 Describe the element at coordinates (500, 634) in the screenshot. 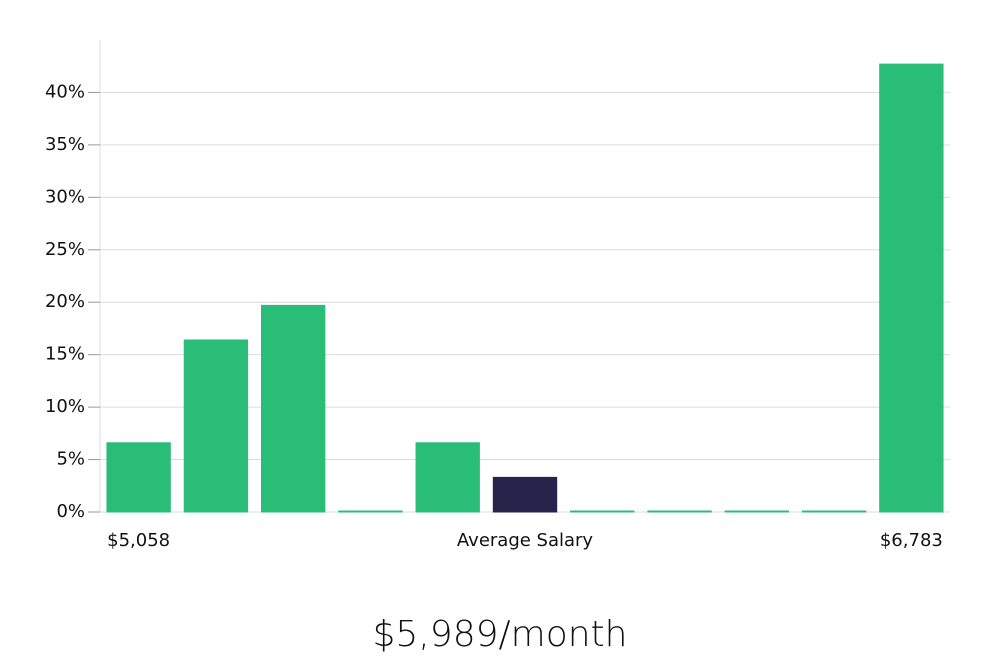

I see `caption: $5,989/month` at that location.